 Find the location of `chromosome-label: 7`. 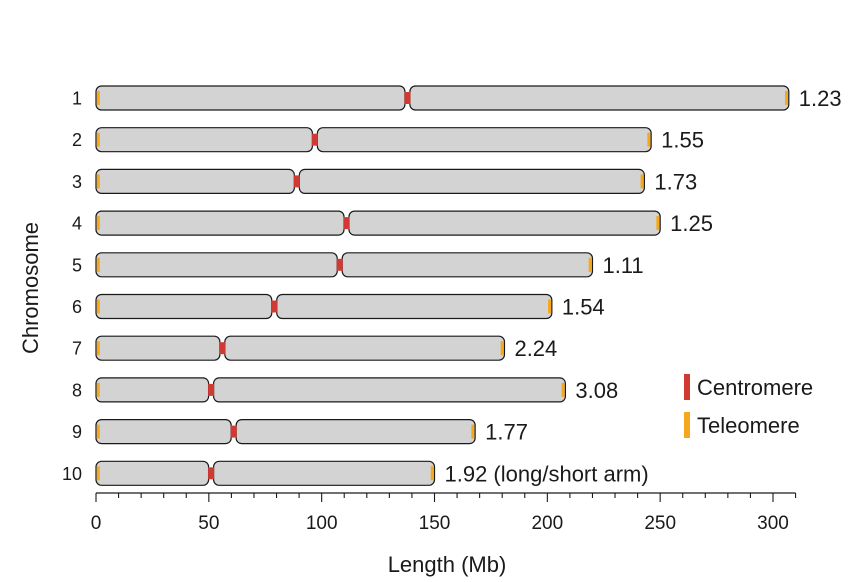

chromosome-label: 7 is located at coordinates (77, 349).